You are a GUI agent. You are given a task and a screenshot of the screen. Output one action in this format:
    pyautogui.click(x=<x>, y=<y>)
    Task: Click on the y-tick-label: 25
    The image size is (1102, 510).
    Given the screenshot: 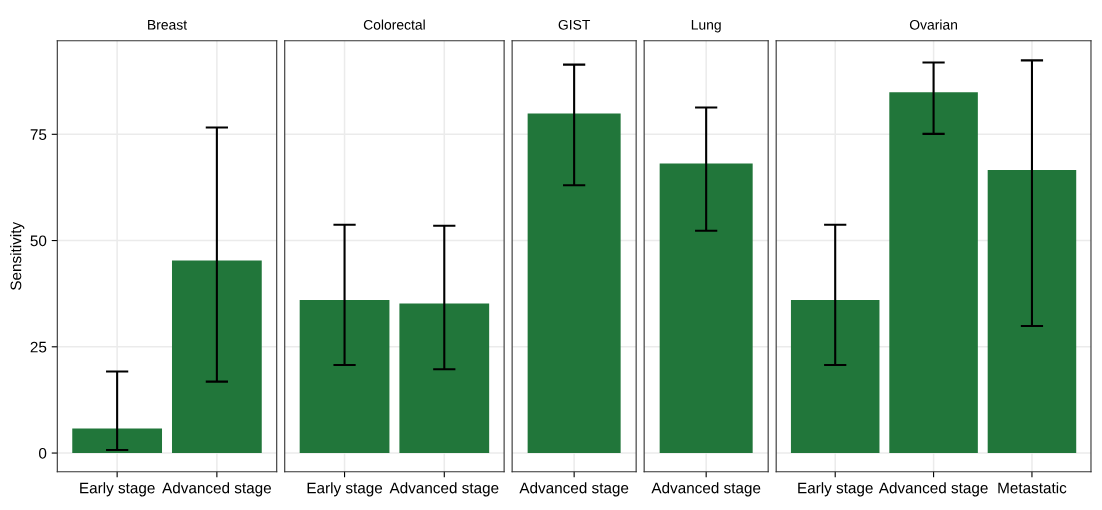 What is the action you would take?
    pyautogui.click(x=38, y=347)
    